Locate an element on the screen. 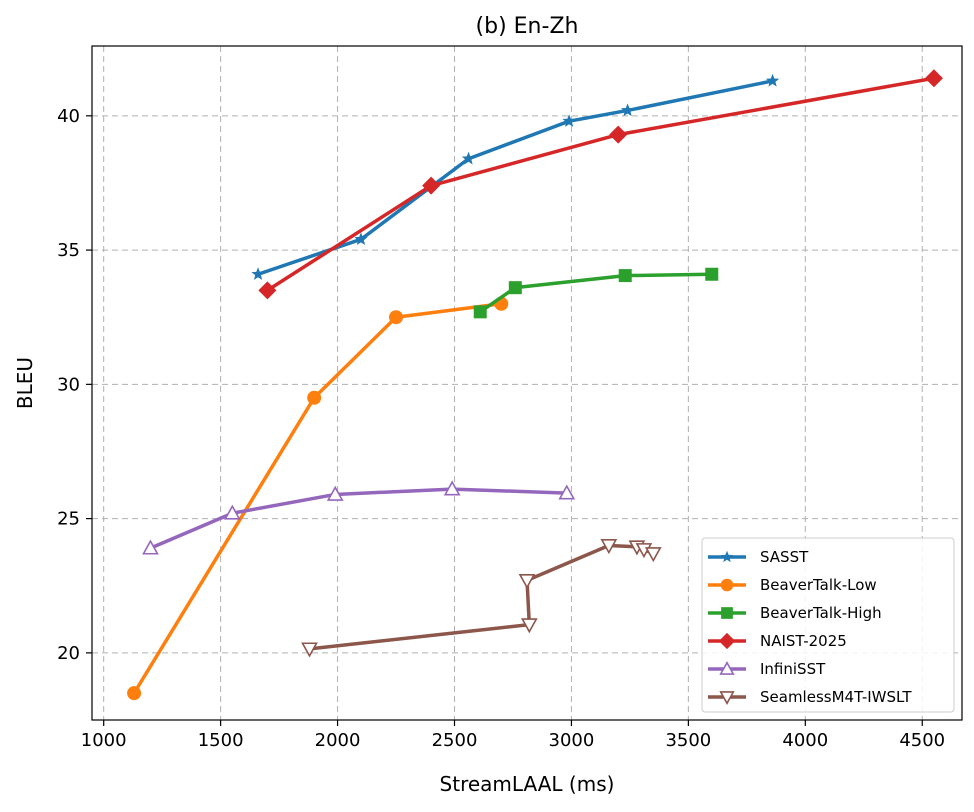 This screenshot has height=812, width=974. y-axis-label: BLEU is located at coordinates (25, 383).